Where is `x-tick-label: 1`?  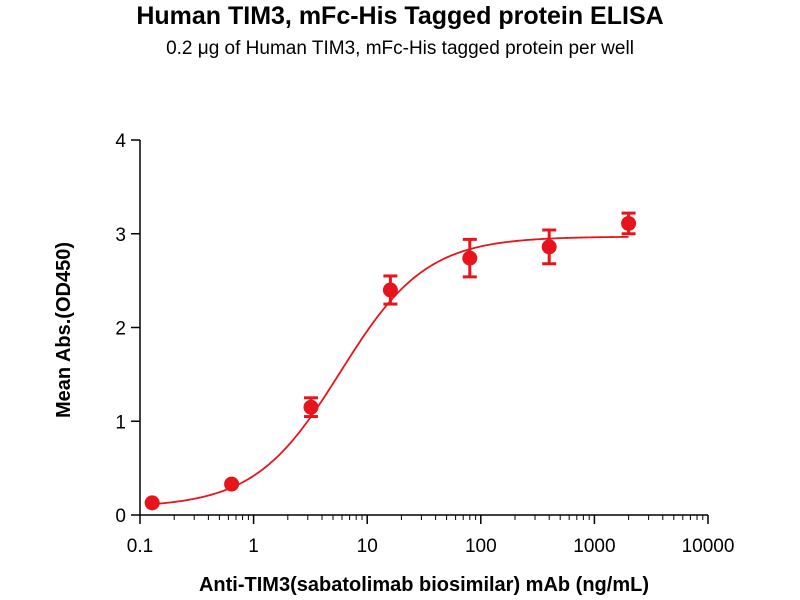 x-tick-label: 1 is located at coordinates (253, 546).